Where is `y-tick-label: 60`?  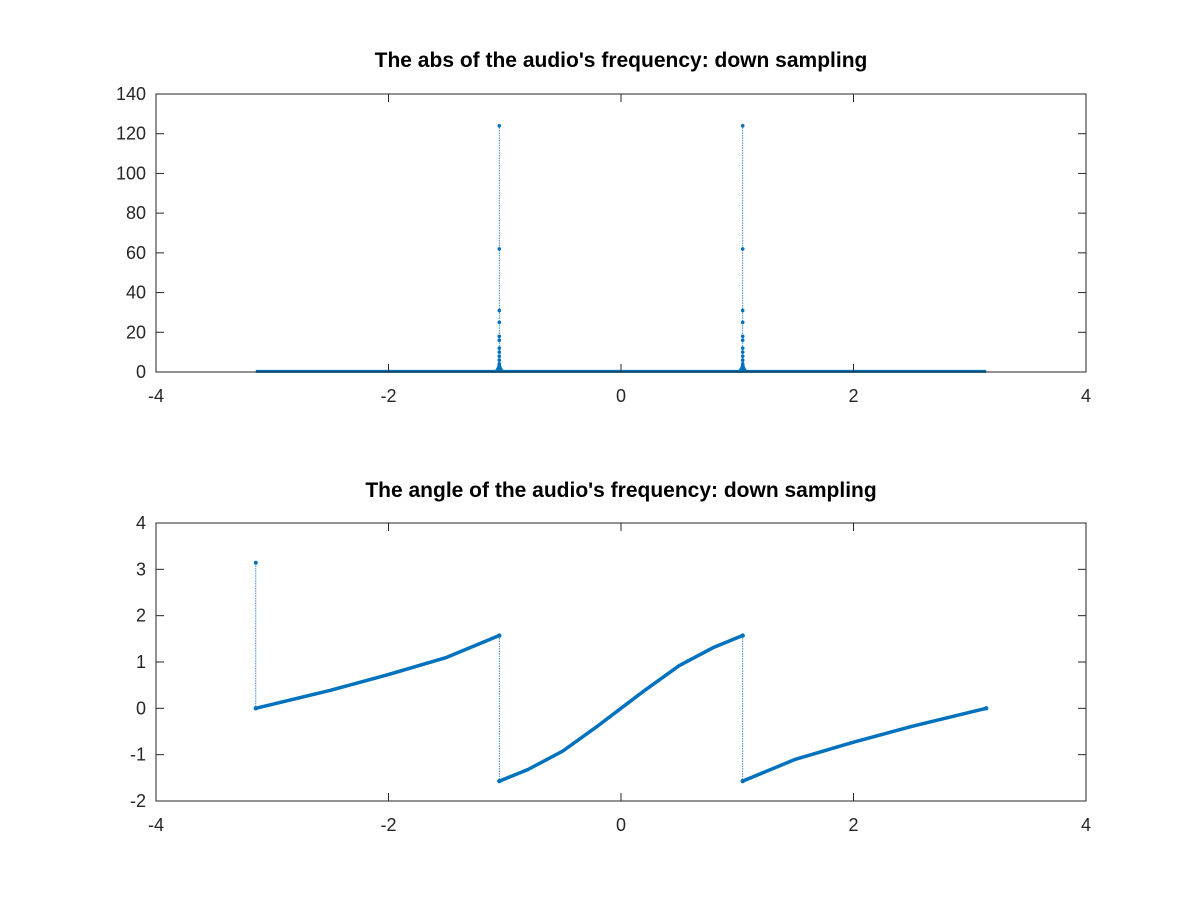
y-tick-label: 60 is located at coordinates (136, 253).